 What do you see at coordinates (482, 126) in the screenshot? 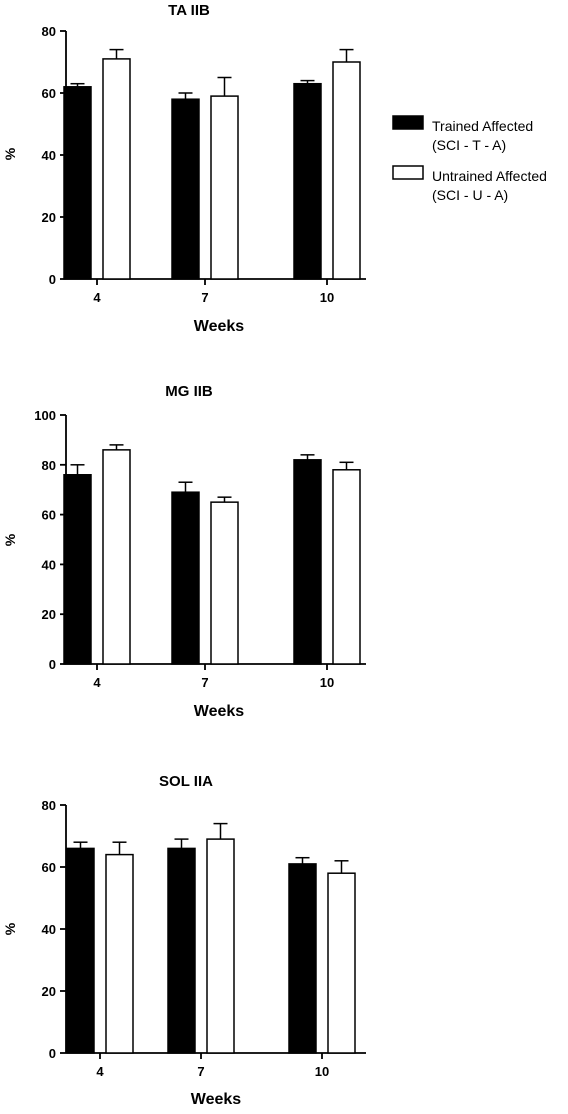
I see `legend-label-trained-line1: Trained Affected` at bounding box center [482, 126].